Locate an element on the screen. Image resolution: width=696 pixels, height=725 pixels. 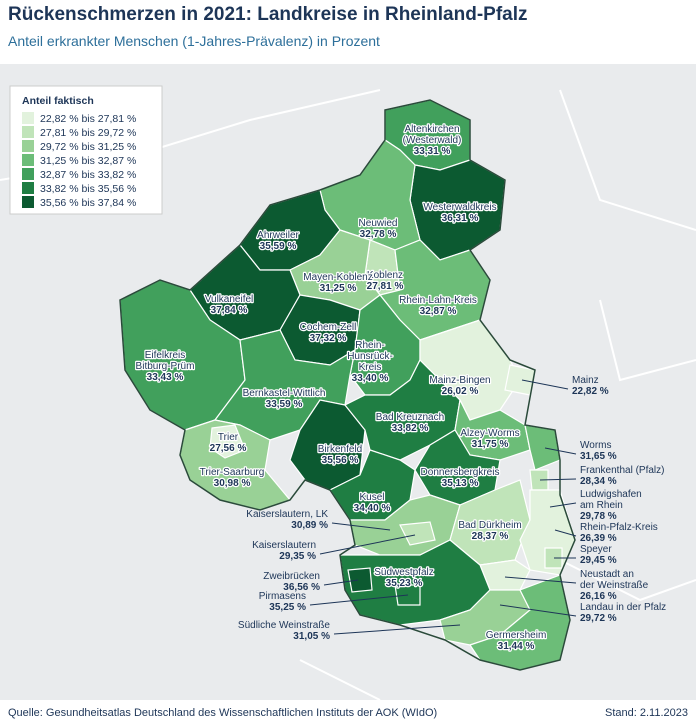
region-value: 35,59 % is located at coordinates (278, 246).